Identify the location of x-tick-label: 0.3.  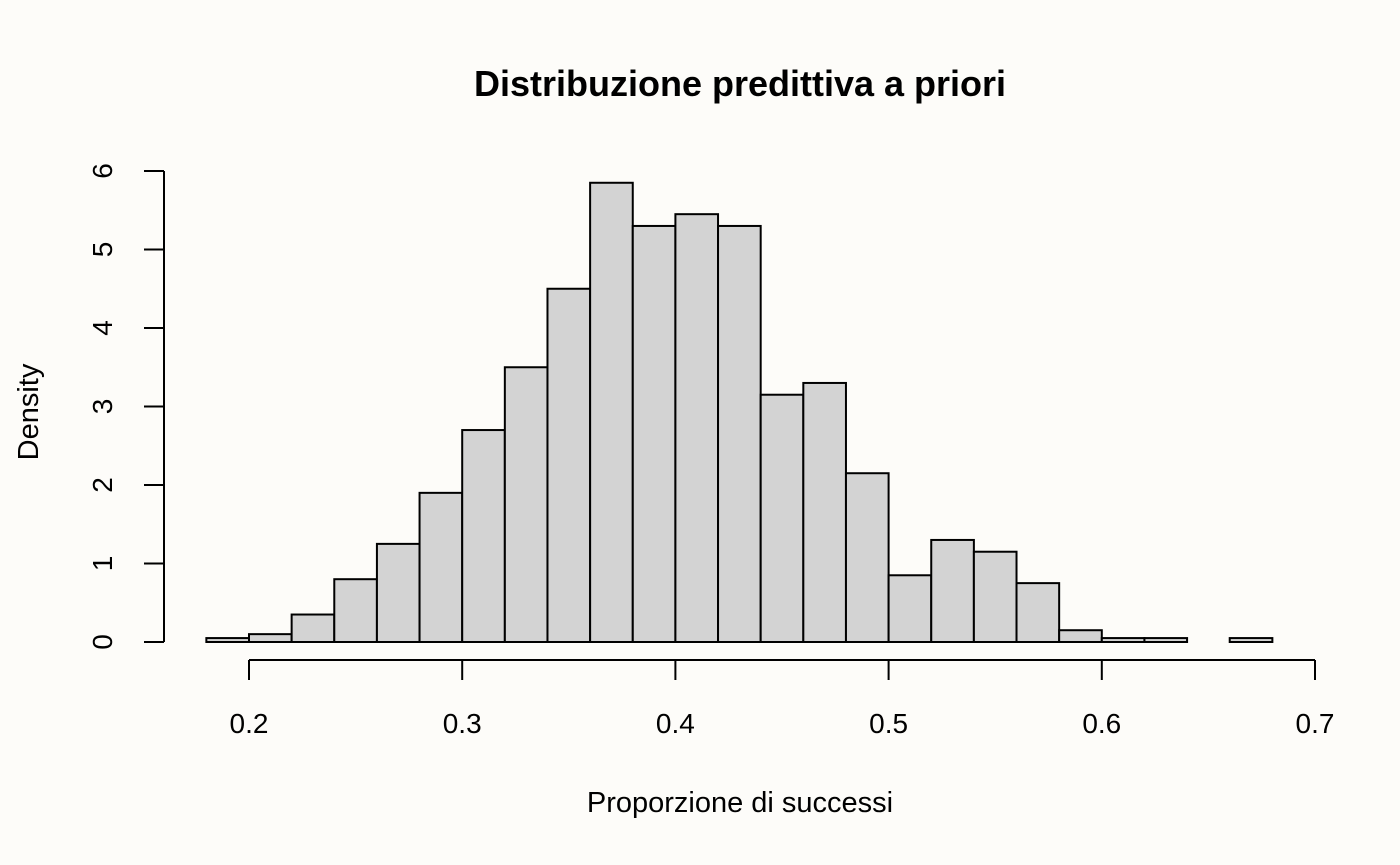
(462, 723).